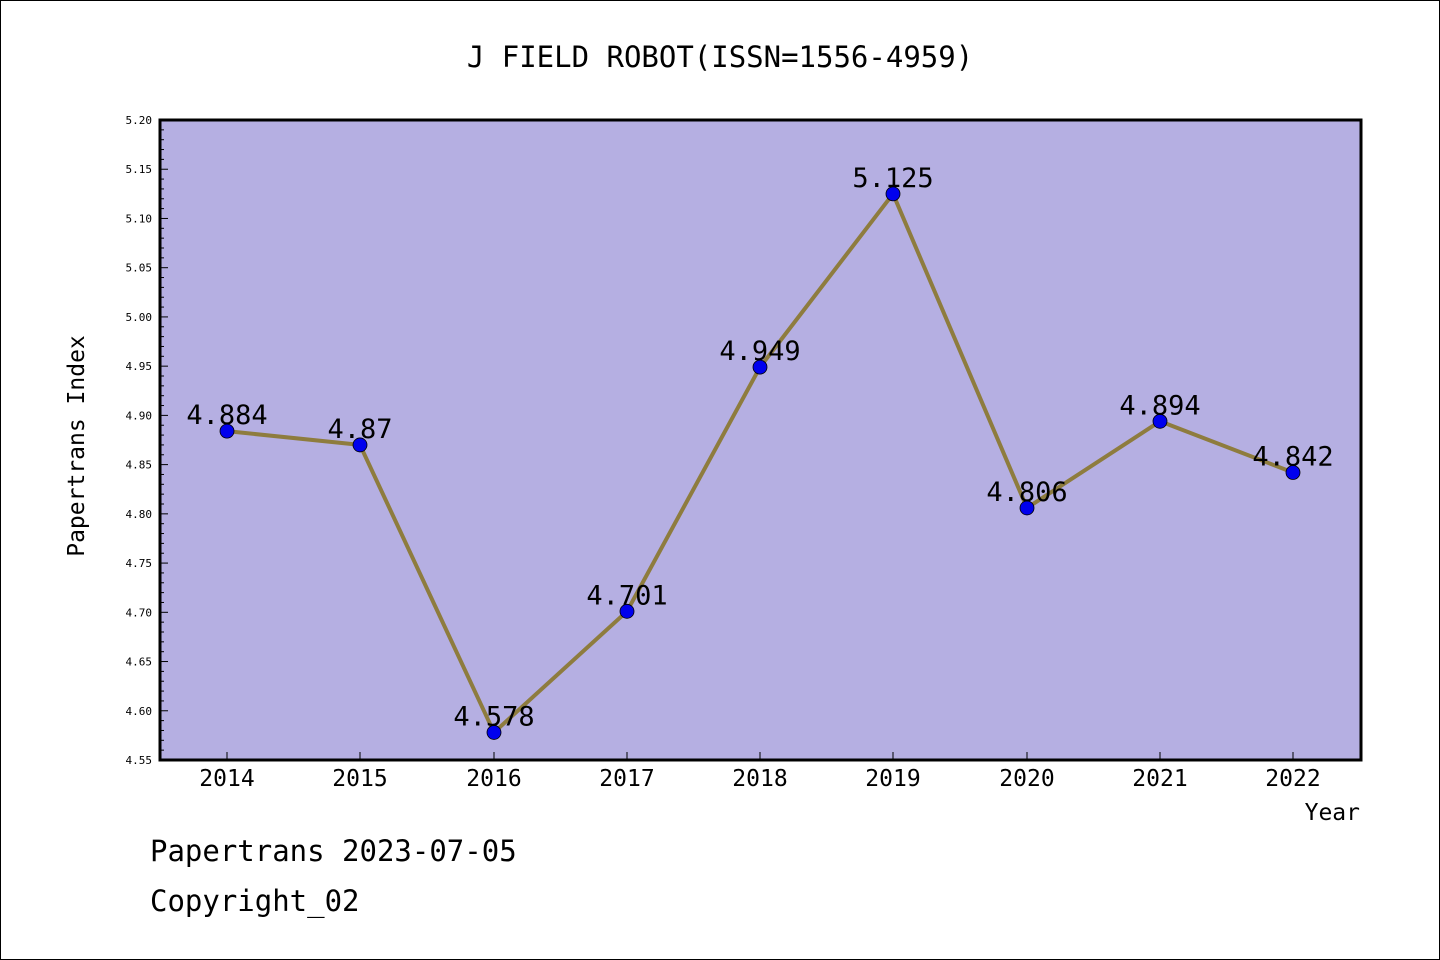 The image size is (1440, 960). What do you see at coordinates (759, 779) in the screenshot?
I see `x-tick-label: 2018` at bounding box center [759, 779].